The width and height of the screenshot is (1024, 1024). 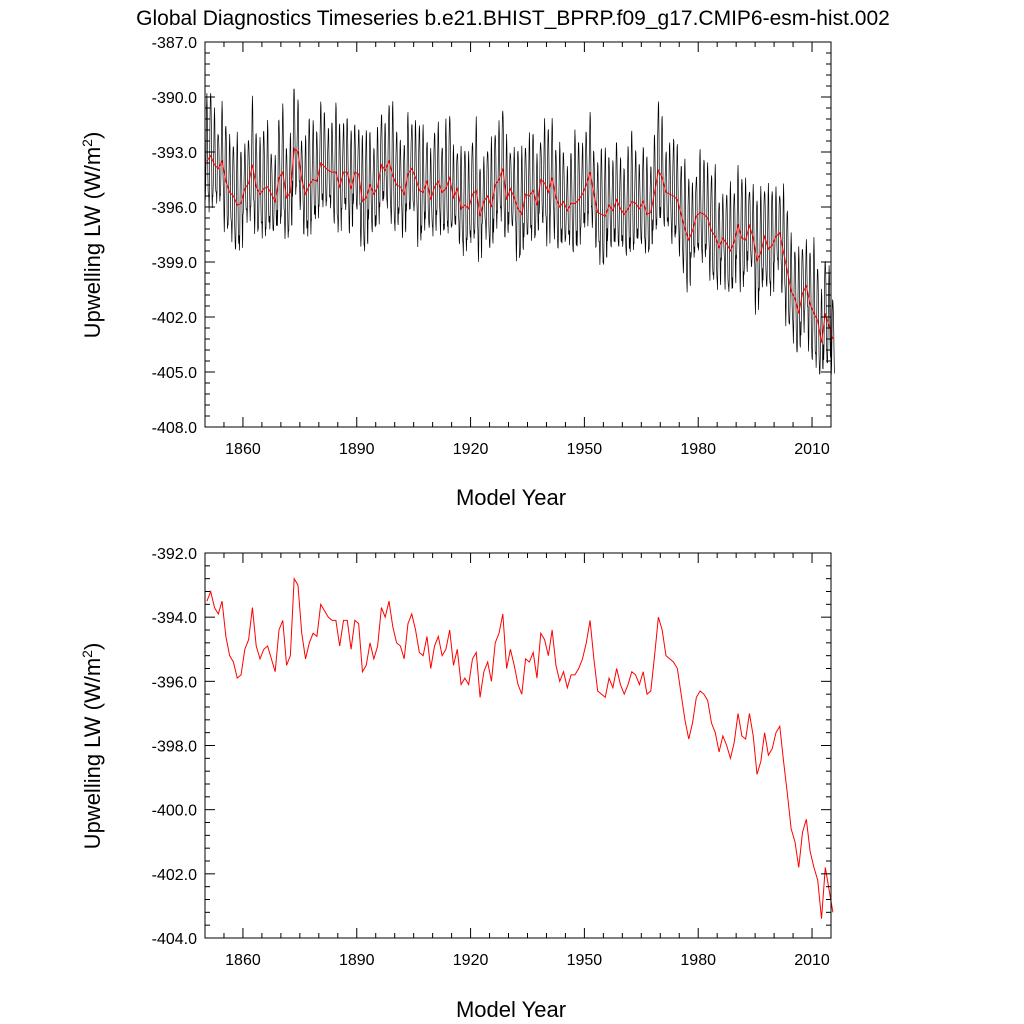 I want to click on y-tick-label: -390.0, so click(x=174, y=98).